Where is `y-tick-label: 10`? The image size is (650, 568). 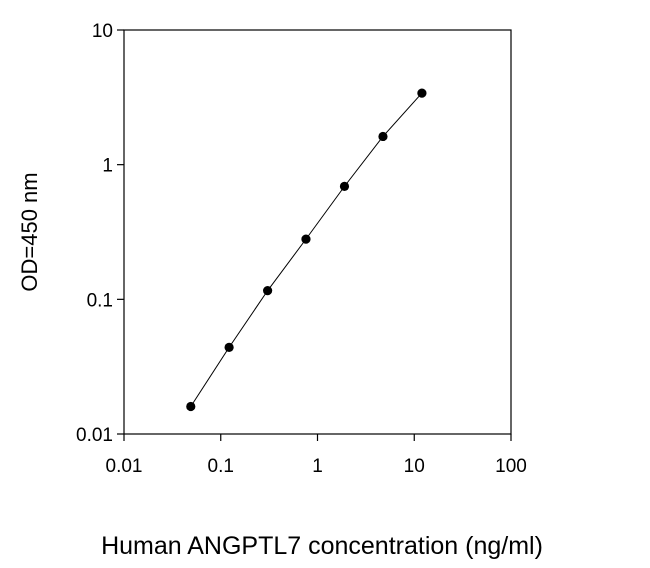
y-tick-label: 10 is located at coordinates (102, 31).